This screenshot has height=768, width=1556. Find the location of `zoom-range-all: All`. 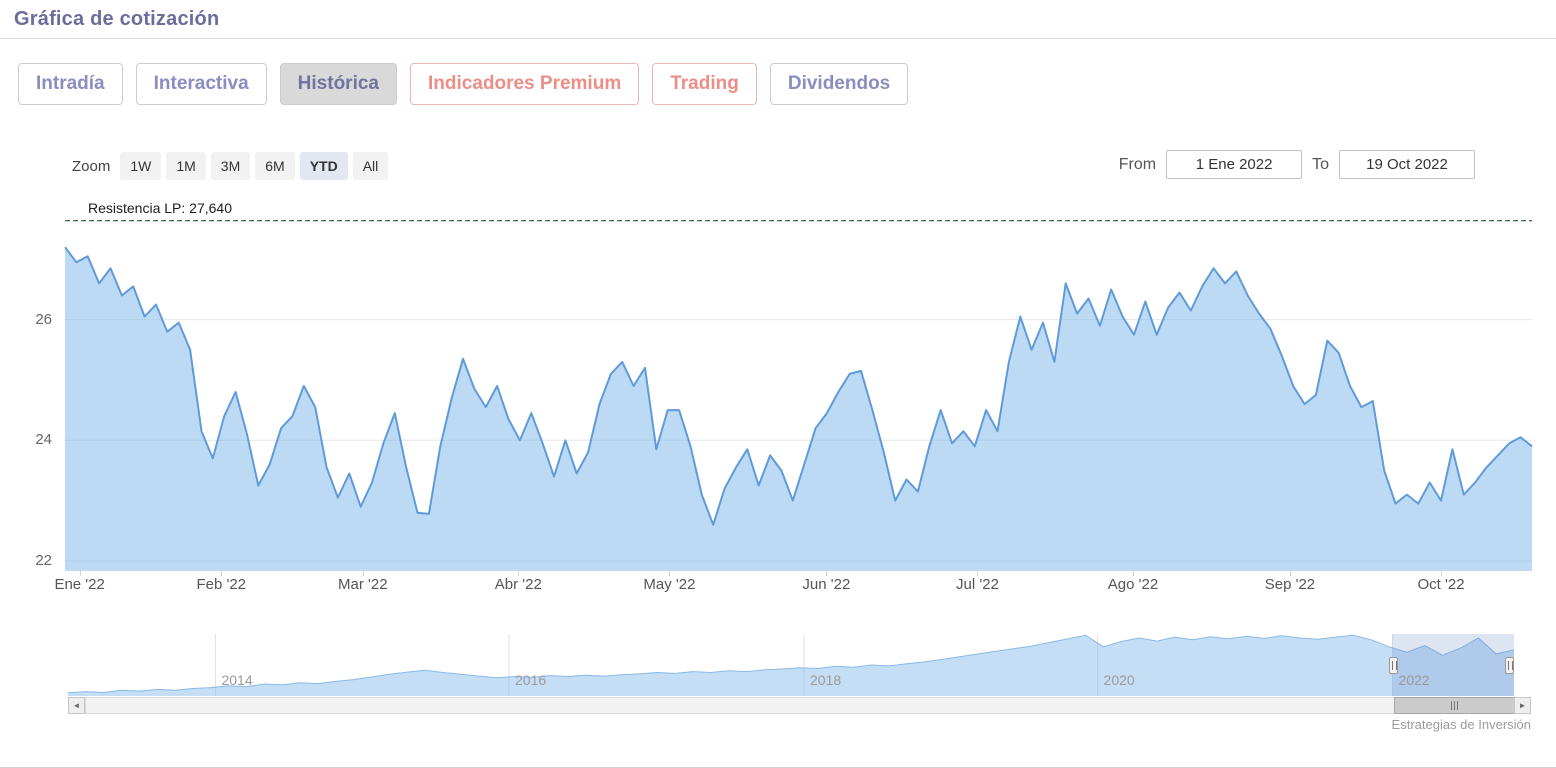

zoom-range-all: All is located at coordinates (370, 166).